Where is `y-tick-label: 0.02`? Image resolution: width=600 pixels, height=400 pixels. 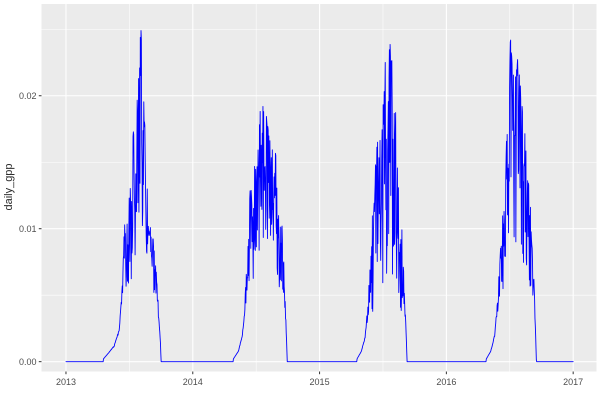
y-tick-label: 0.02 is located at coordinates (28, 96).